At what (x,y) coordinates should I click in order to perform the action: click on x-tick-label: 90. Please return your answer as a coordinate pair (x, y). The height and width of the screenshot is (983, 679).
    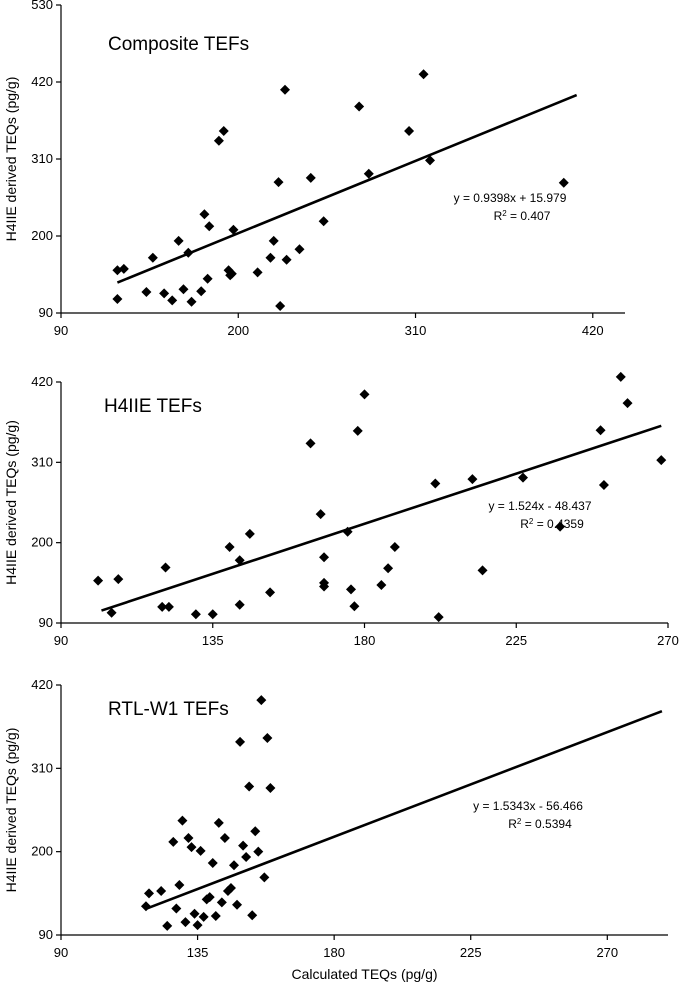
    Looking at the image, I should click on (61, 952).